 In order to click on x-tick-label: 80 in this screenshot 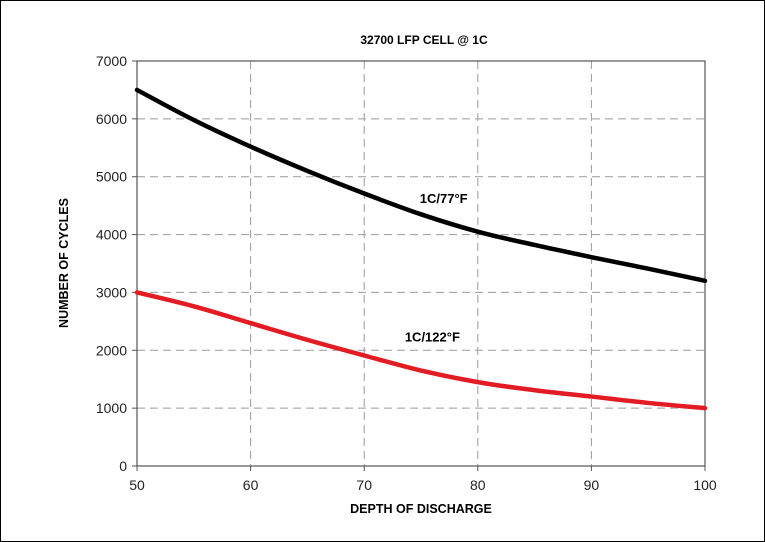, I will do `click(478, 485)`.